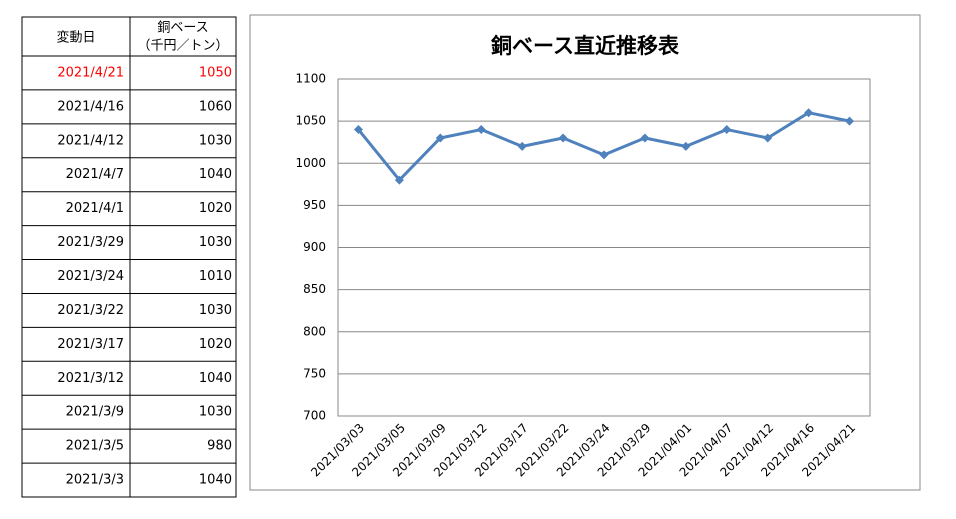 This screenshot has height=519, width=956. Describe the element at coordinates (314, 205) in the screenshot. I see `y-tick-label: 950` at that location.